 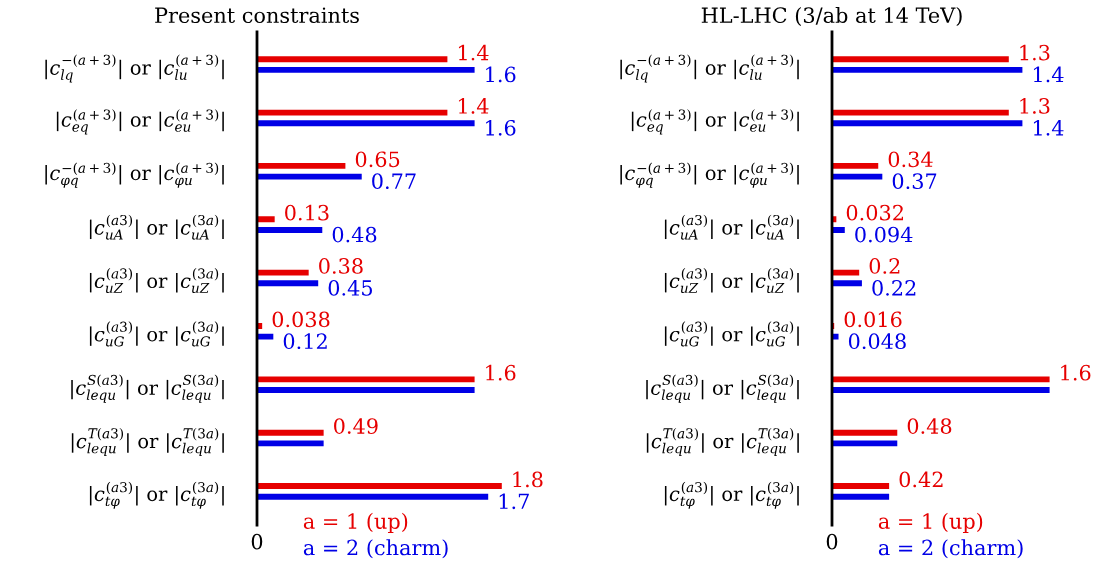 I want to click on data-label: 0.34, so click(x=910, y=159).